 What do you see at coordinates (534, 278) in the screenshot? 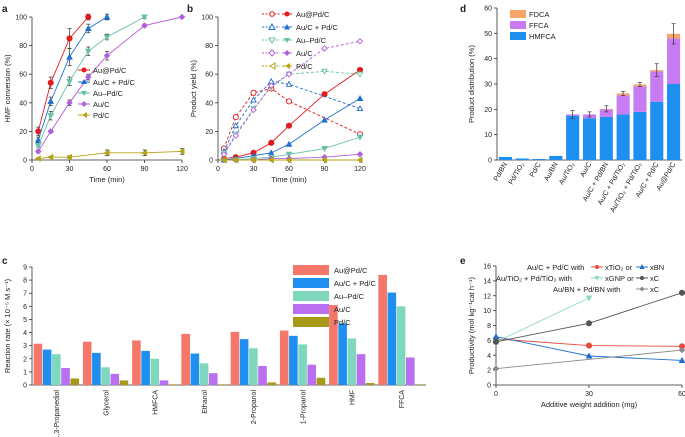
I see `legend-e-prefix: Au/TiO₂ + Pd/TiO₂ with` at bounding box center [534, 278].